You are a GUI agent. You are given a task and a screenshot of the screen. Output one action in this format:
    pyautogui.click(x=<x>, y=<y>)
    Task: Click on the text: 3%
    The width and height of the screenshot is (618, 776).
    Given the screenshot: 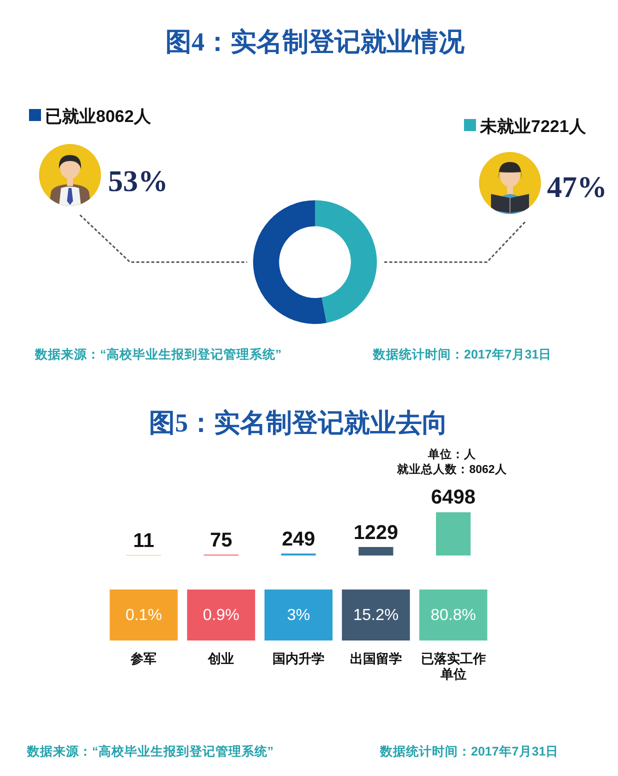 What is the action you would take?
    pyautogui.click(x=298, y=615)
    